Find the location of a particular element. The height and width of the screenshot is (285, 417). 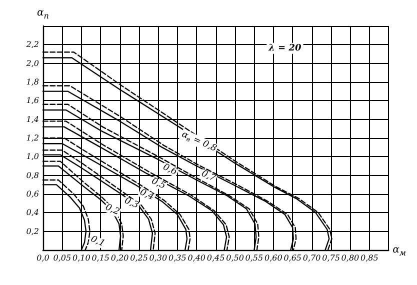

x-tick-label: 0,0 is located at coordinates (43, 258).